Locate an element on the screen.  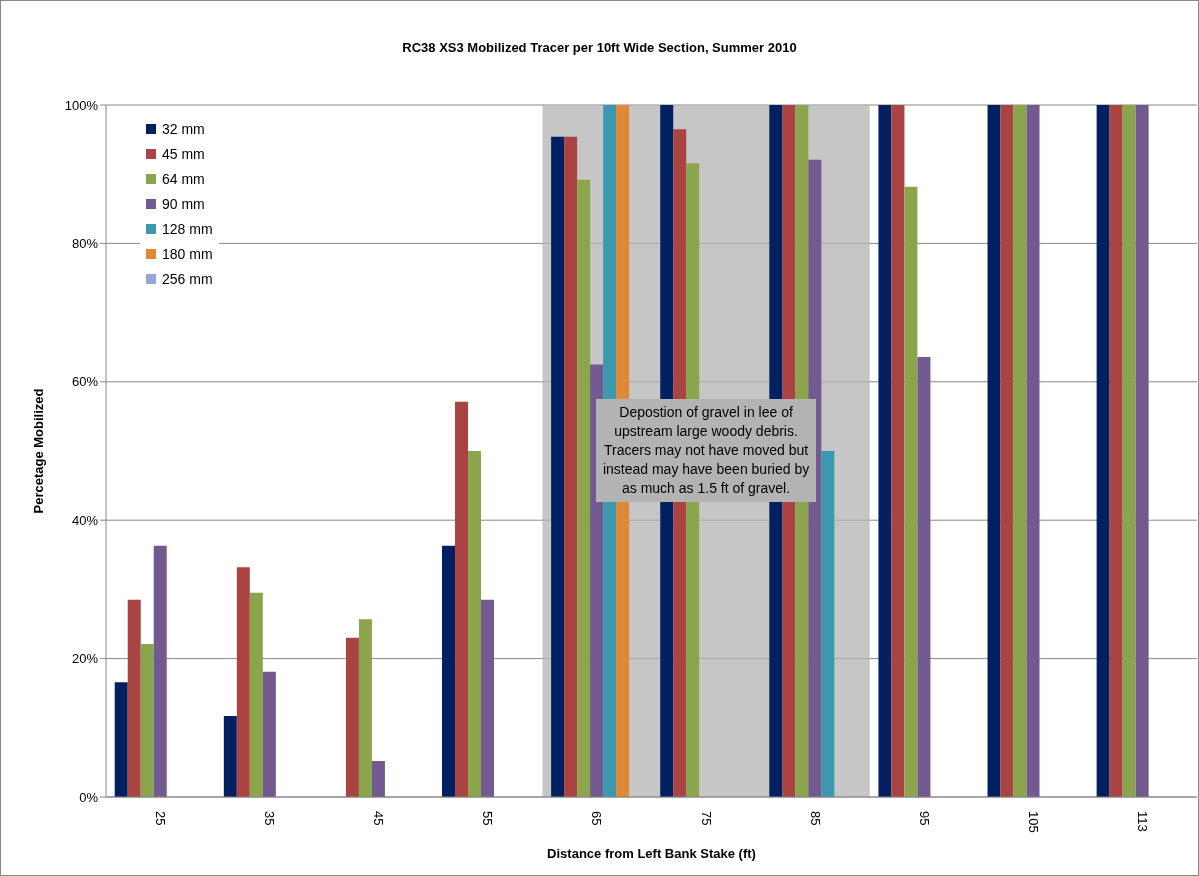
x-tick-label: 65 is located at coordinates (597, 818).